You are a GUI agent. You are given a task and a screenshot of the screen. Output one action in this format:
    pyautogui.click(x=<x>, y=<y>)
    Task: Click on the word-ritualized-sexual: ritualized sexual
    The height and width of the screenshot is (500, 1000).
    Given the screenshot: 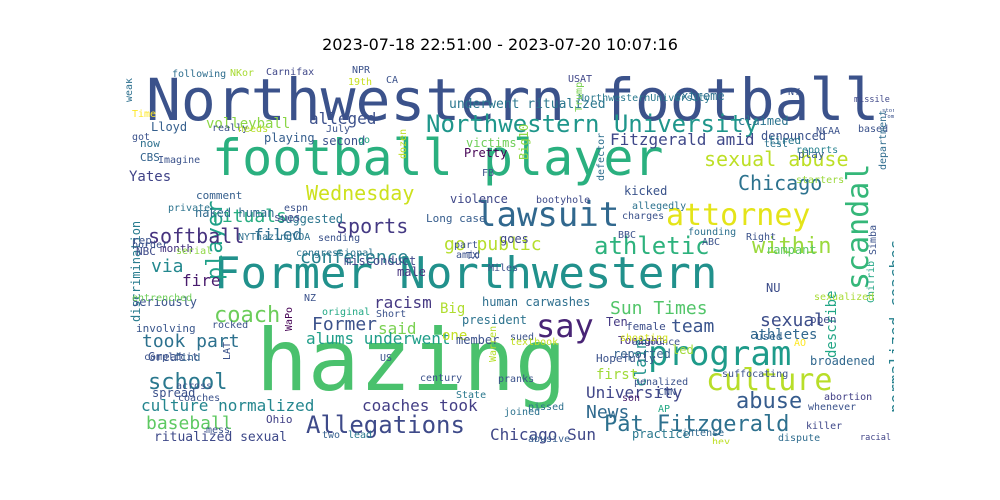 What is the action you would take?
    pyautogui.click(x=220, y=437)
    